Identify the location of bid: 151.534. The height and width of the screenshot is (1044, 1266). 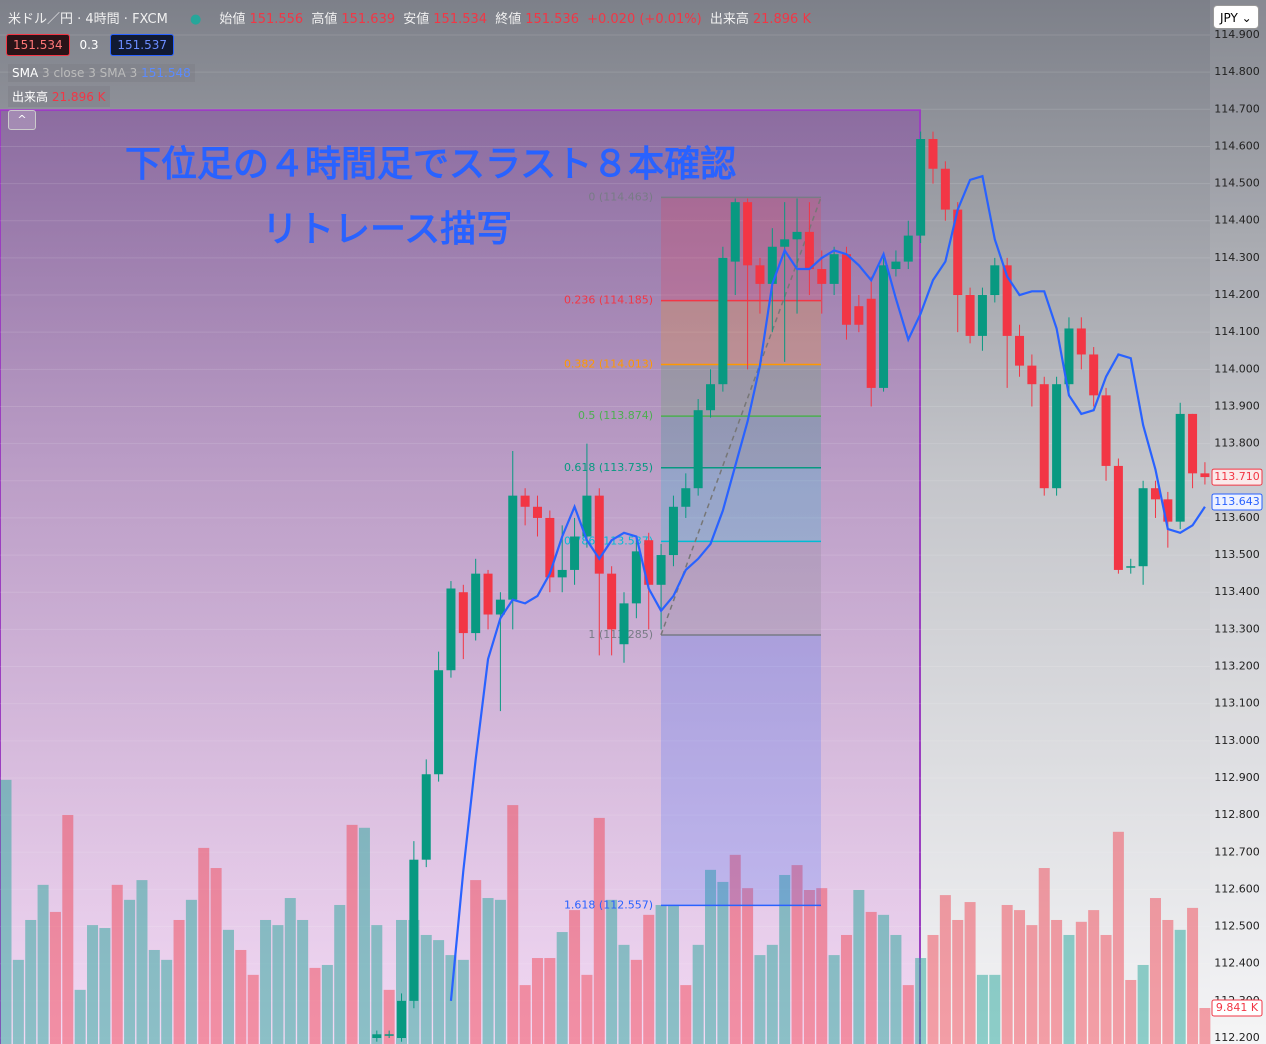
(38, 45).